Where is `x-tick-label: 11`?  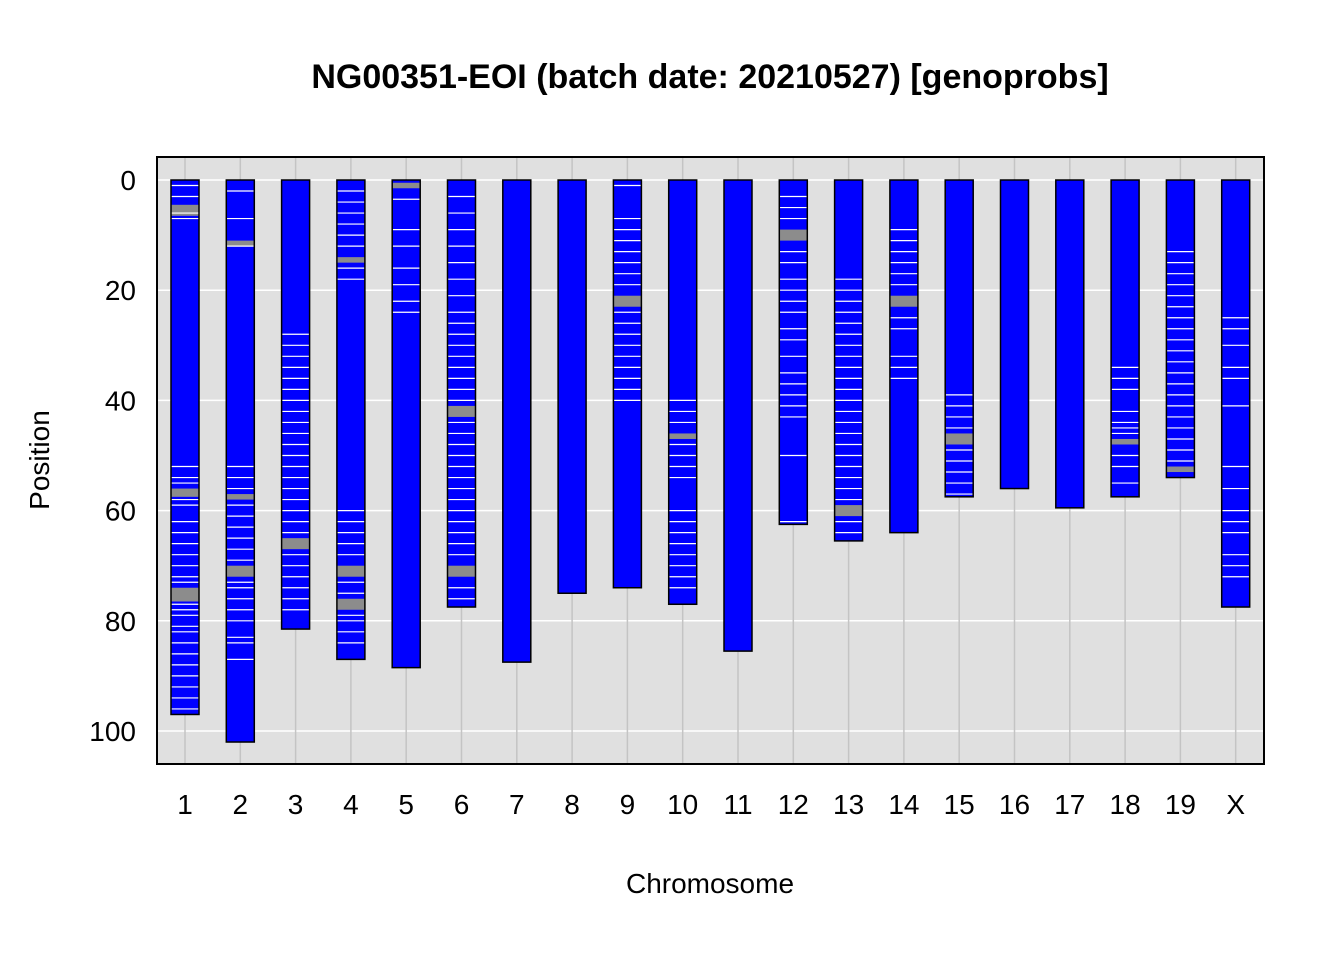
x-tick-label: 11 is located at coordinates (737, 804).